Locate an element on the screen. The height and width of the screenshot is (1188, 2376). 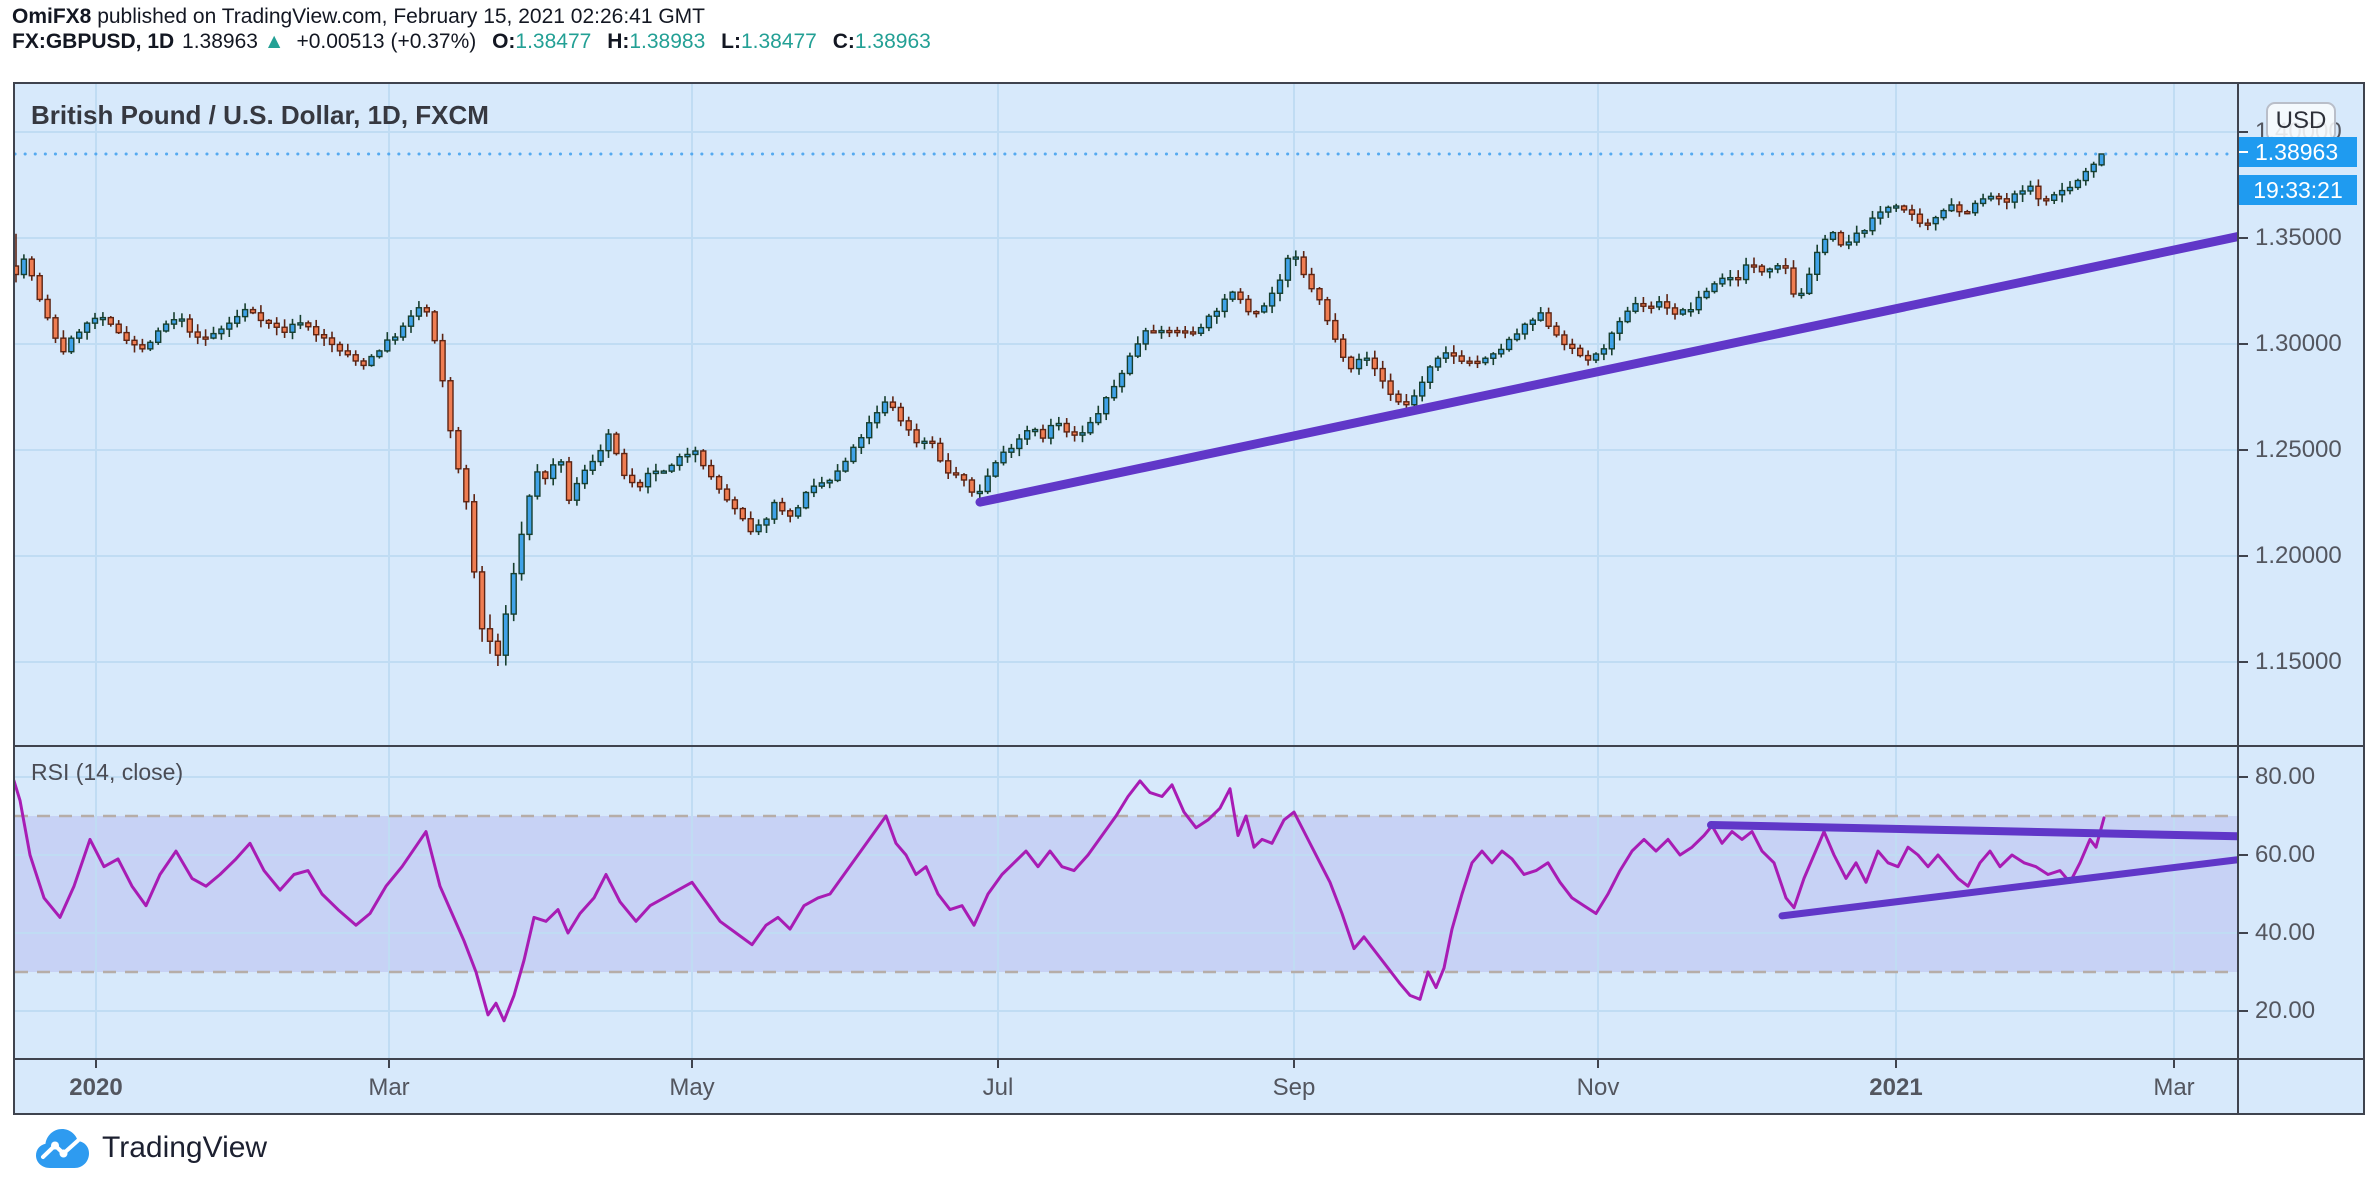
rsi-lower-trendline is located at coordinates (2007, 888).